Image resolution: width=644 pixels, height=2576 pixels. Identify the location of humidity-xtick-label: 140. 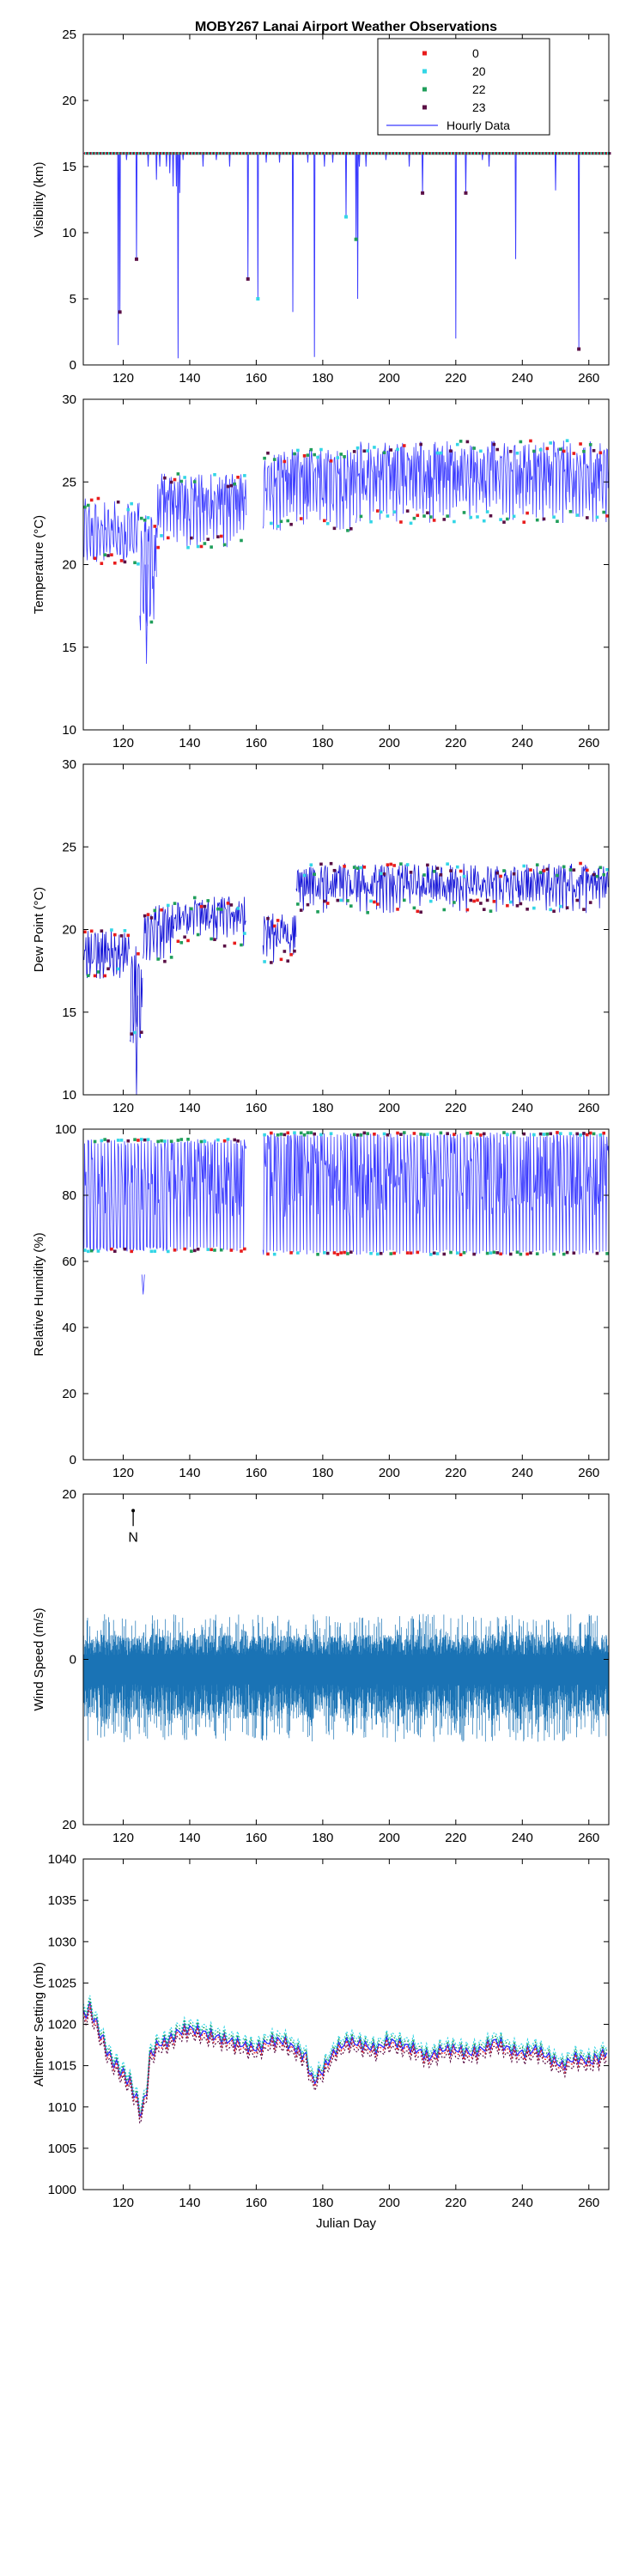
(190, 1473).